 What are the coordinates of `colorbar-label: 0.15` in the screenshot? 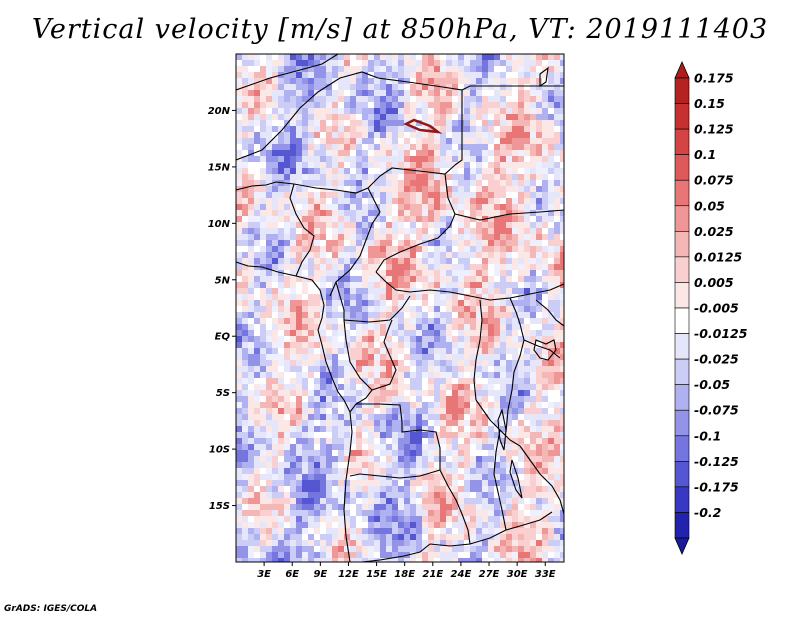 It's located at (709, 103).